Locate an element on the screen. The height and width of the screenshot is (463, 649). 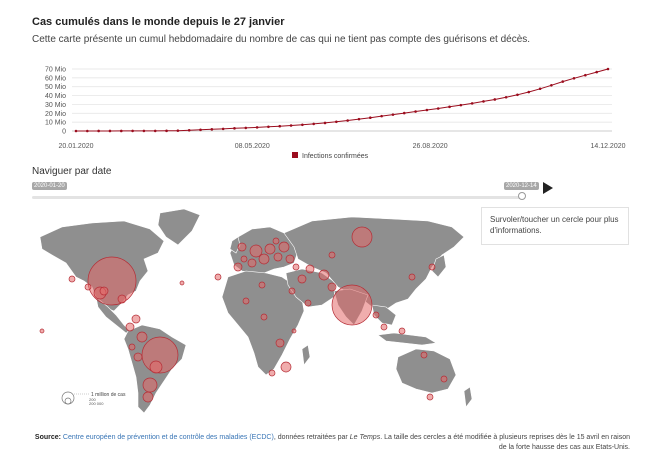
date-slider: 2020-01-20 2020-12-14 is located at coordinates (297, 192).